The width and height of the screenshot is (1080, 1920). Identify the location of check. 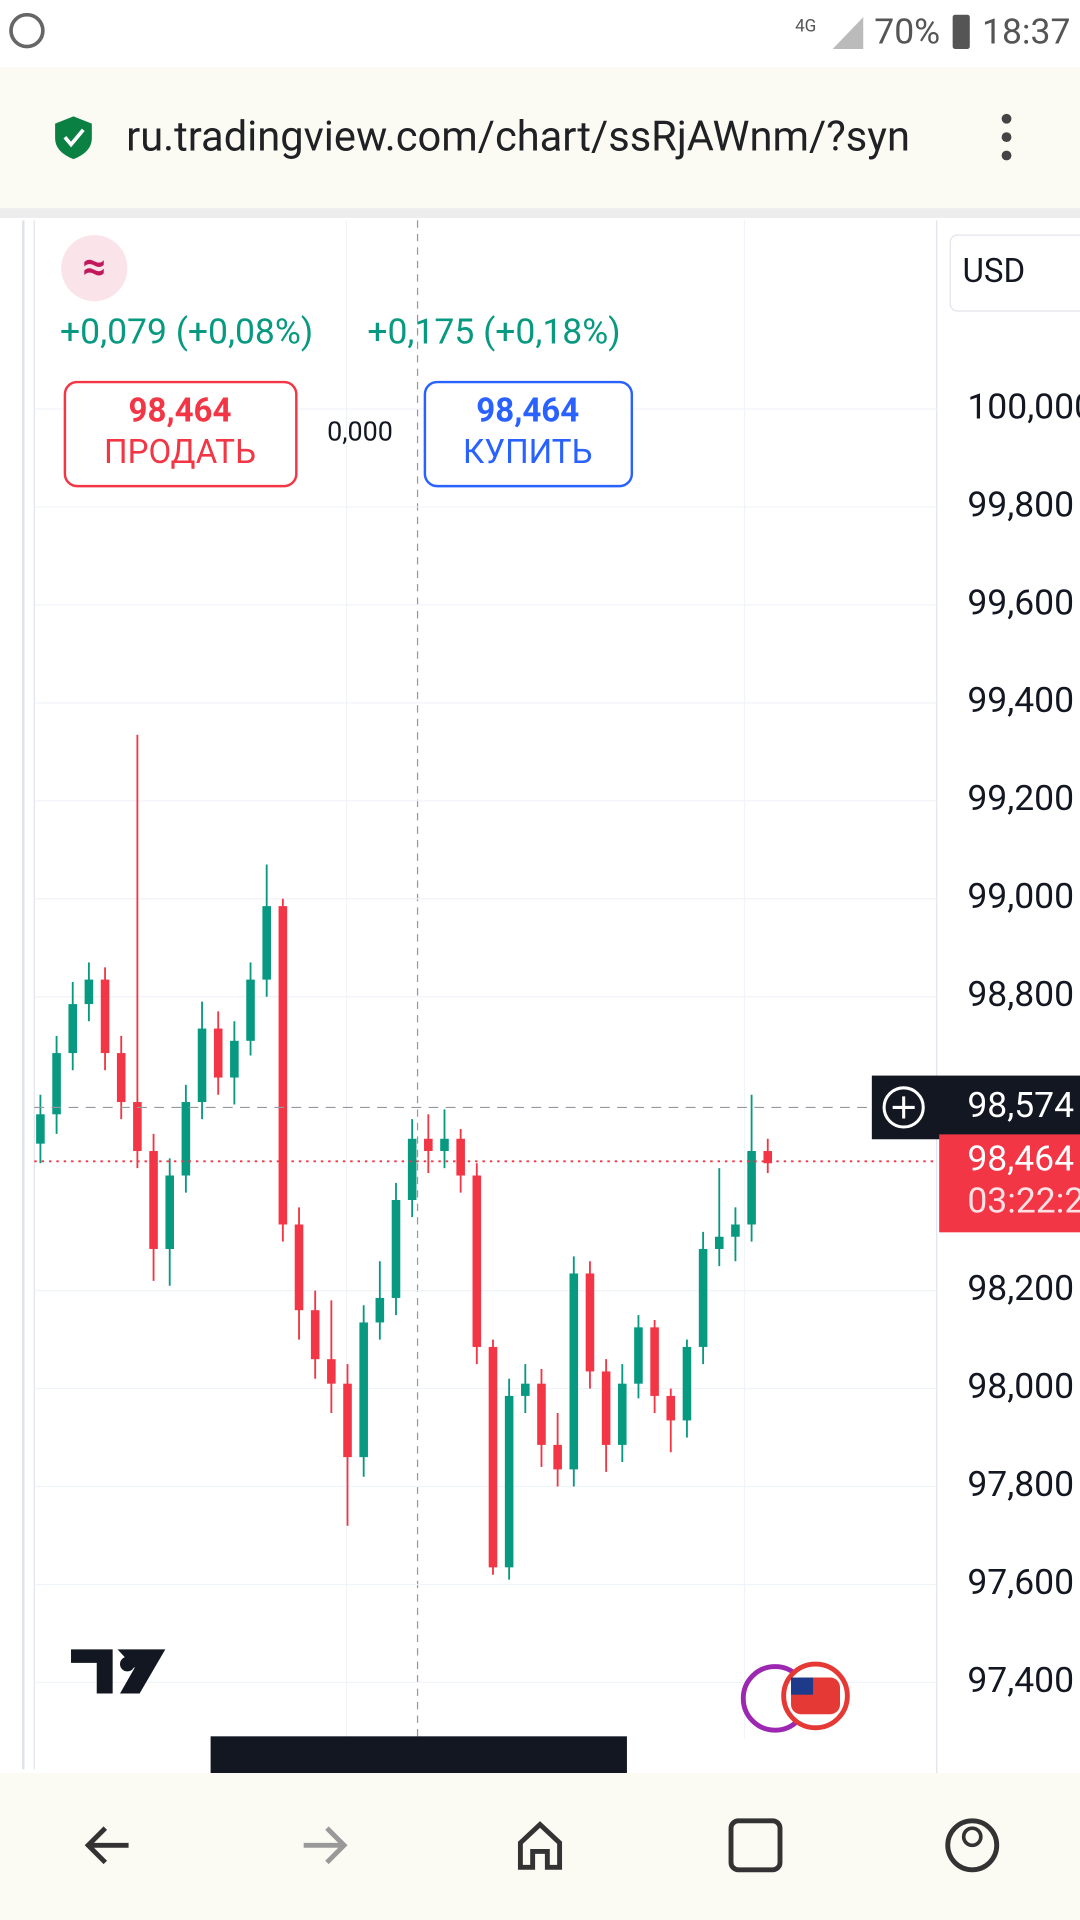
(74, 138).